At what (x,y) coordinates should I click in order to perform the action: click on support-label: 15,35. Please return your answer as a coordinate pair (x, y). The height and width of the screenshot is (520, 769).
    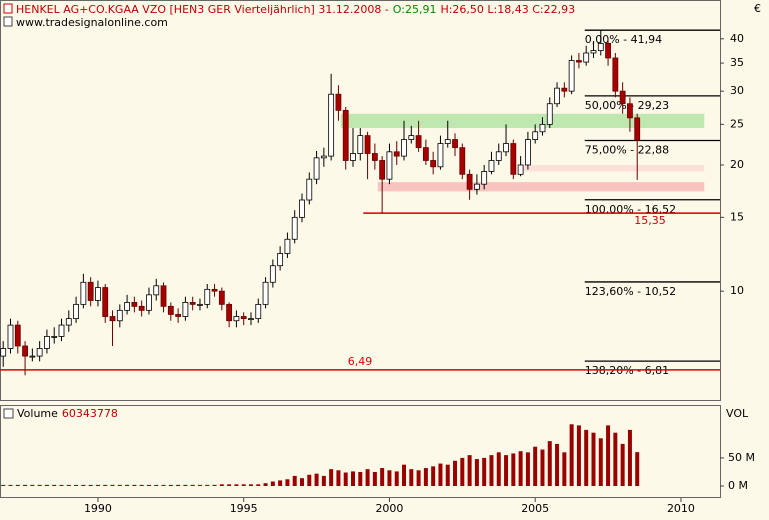
    Looking at the image, I should click on (650, 220).